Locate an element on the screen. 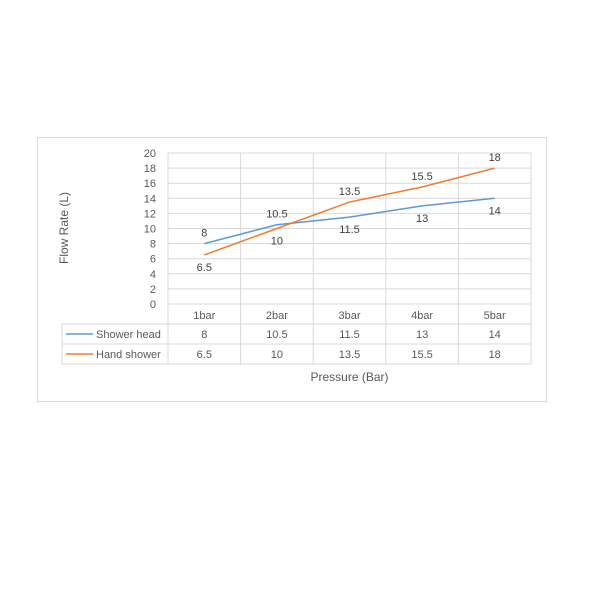  data-label: 13 is located at coordinates (422, 219).